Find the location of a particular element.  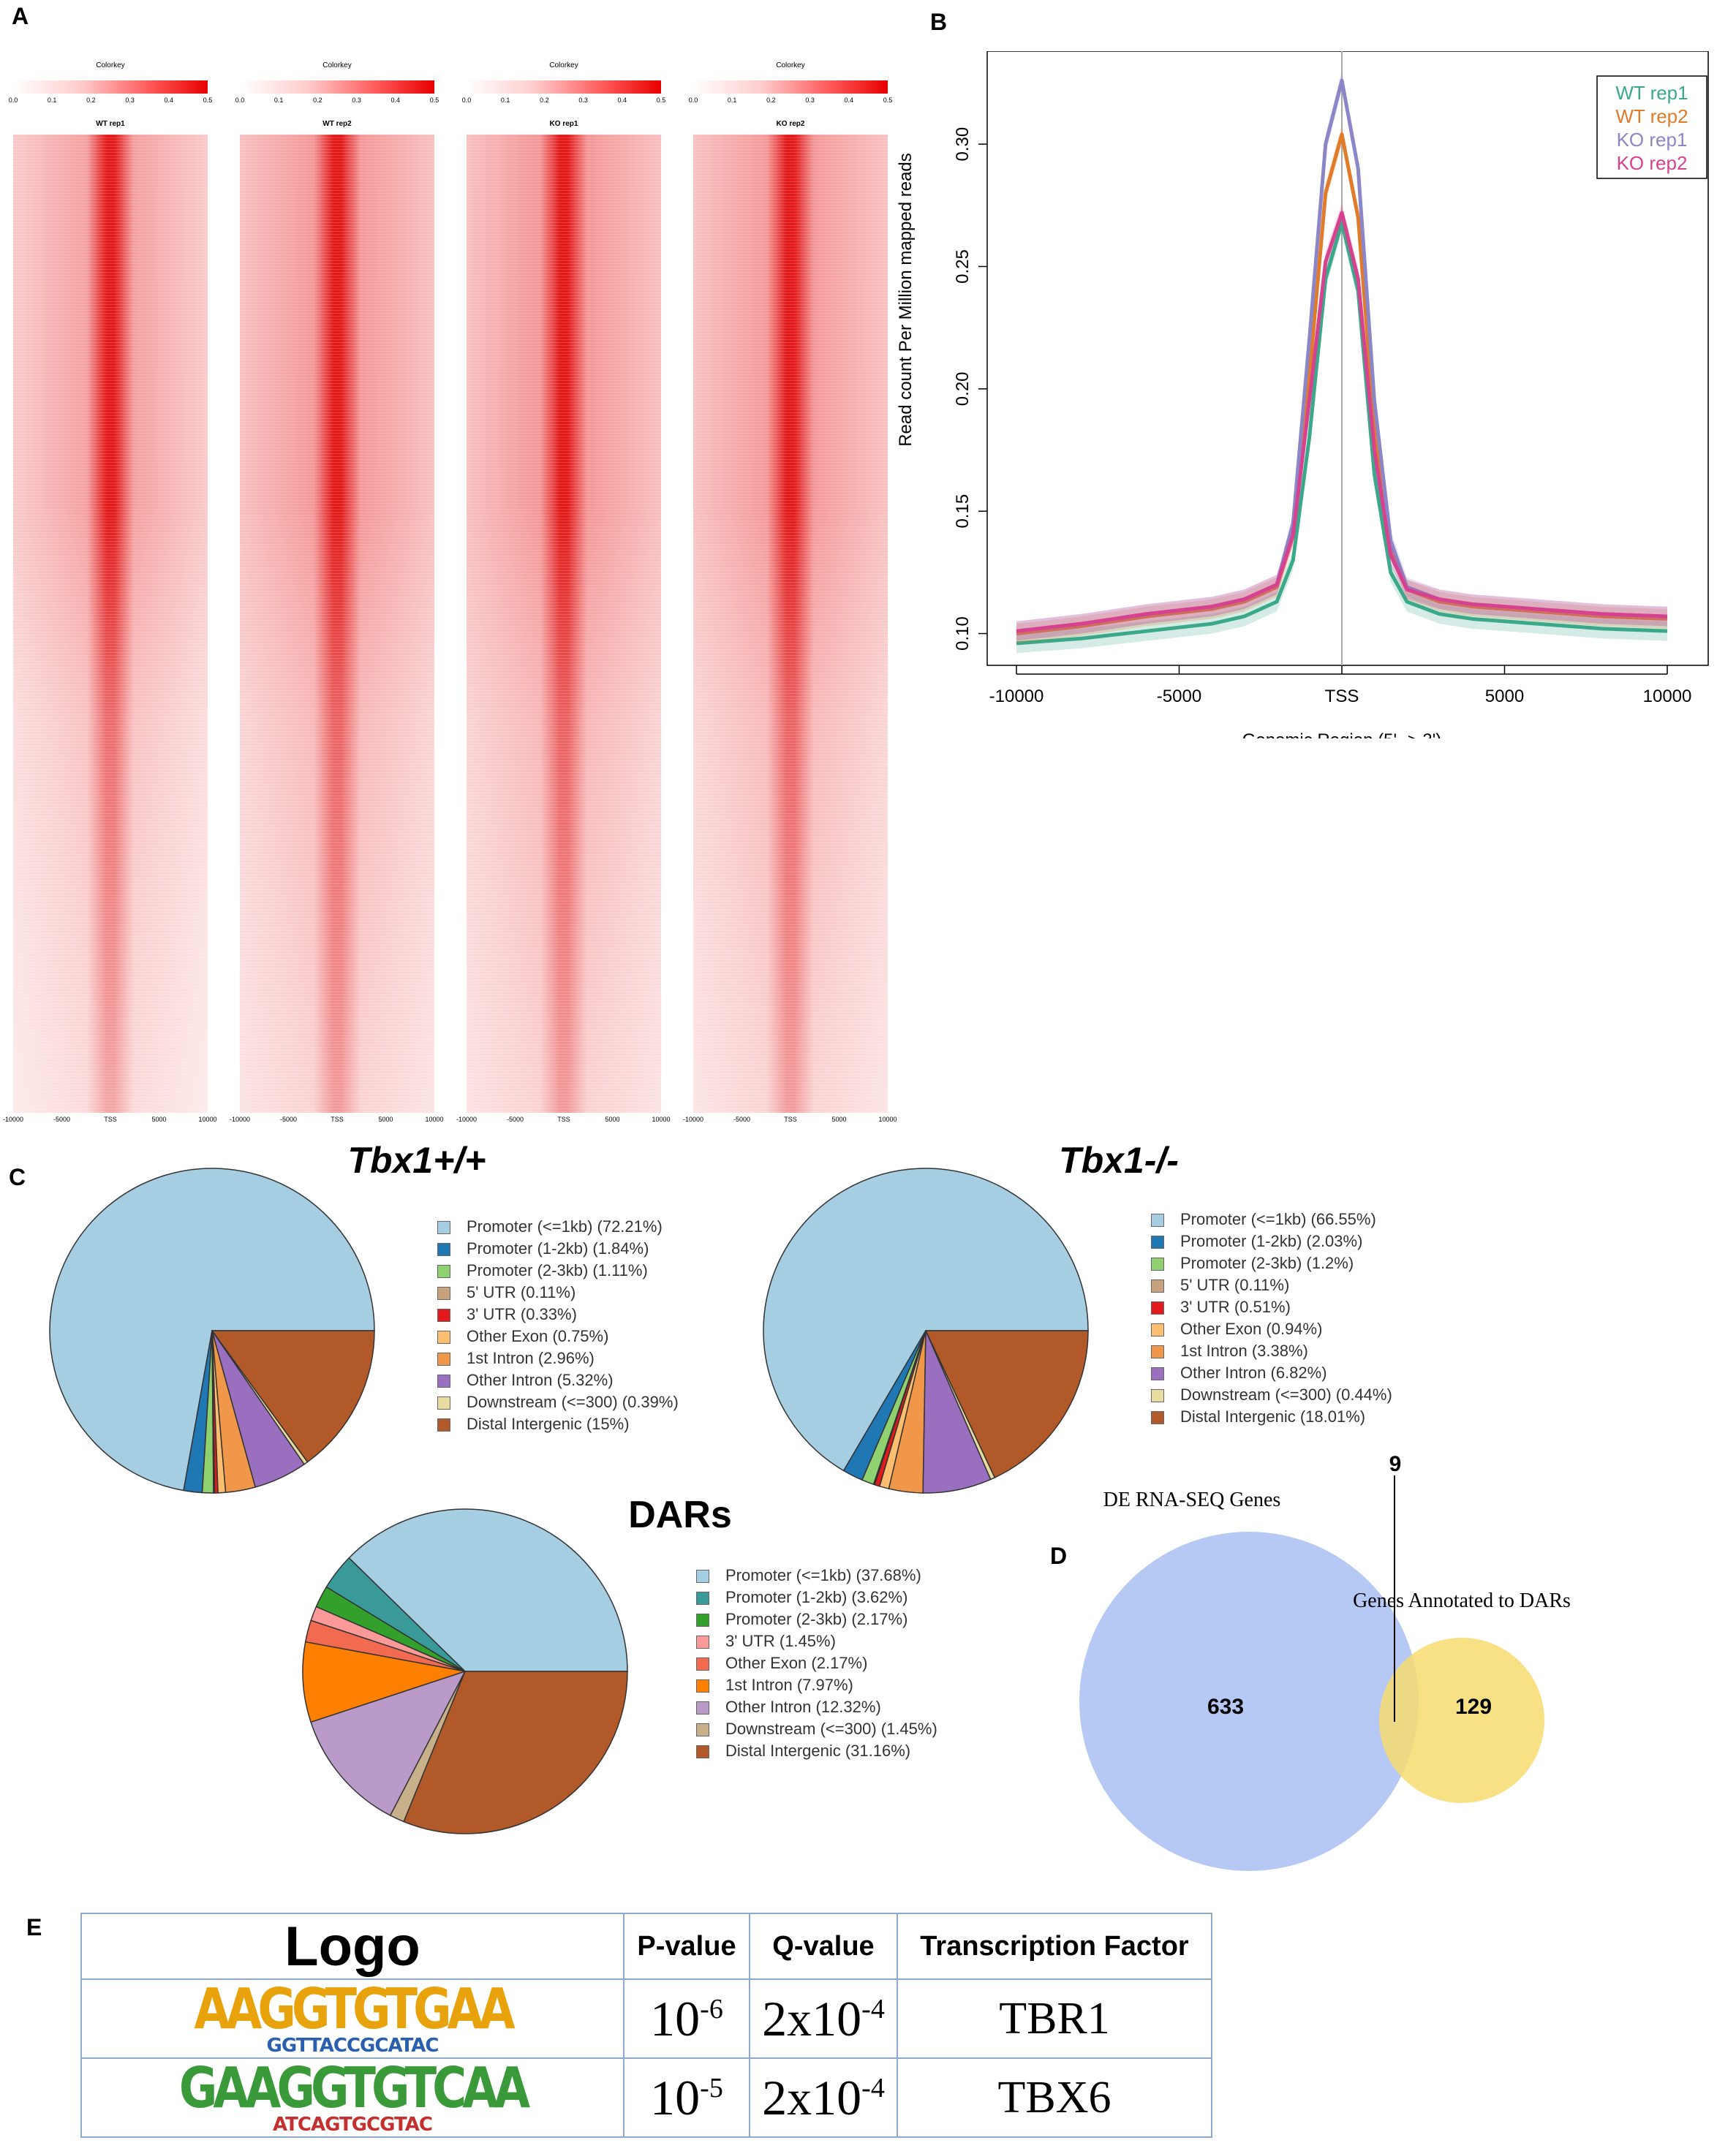

colorkey-tick-label: 0.1 is located at coordinates (52, 100).